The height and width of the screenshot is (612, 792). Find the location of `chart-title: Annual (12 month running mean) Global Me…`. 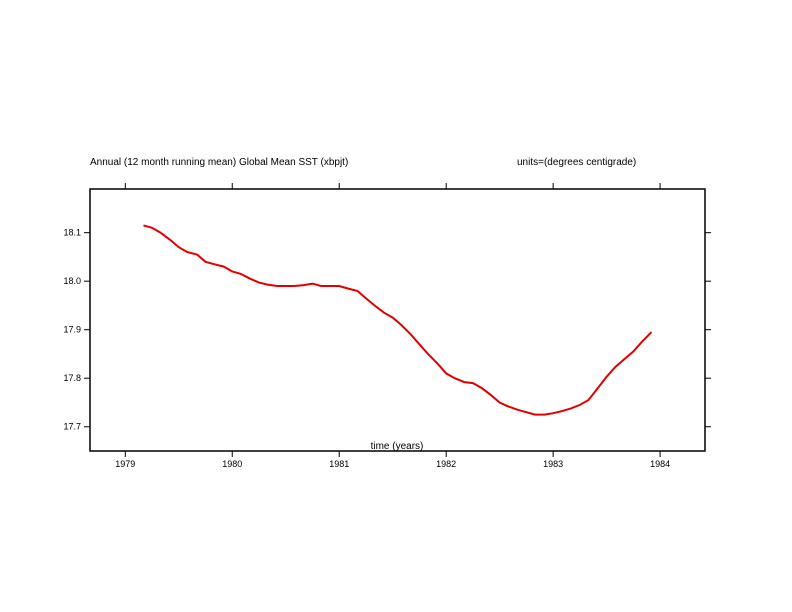

chart-title: Annual (12 month running mean) Global Me… is located at coordinates (219, 162).